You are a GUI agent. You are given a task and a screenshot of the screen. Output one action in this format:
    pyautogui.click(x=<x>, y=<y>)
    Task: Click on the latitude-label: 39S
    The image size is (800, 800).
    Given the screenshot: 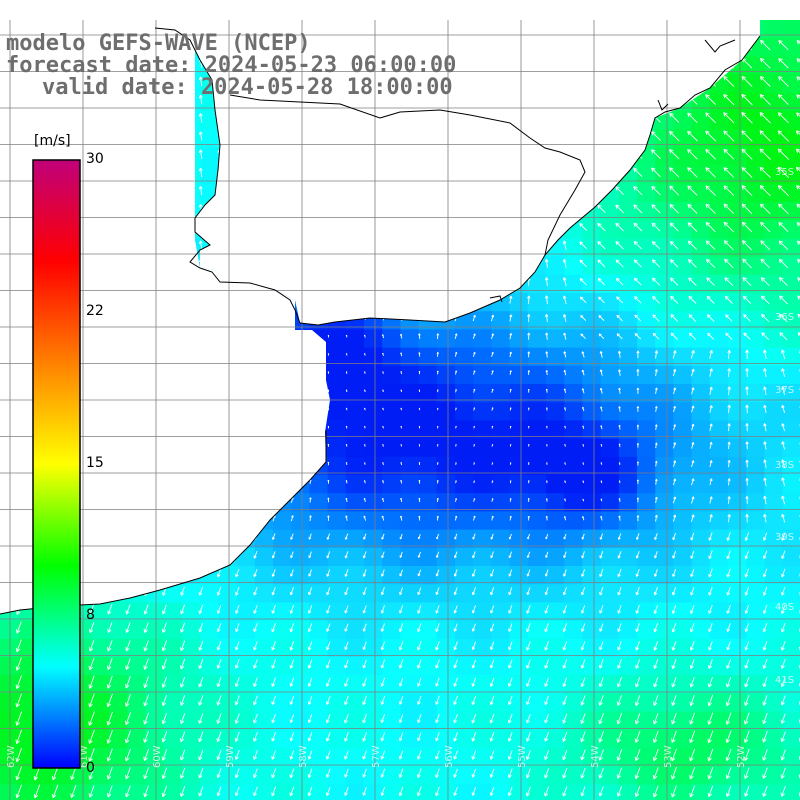 What is the action you would take?
    pyautogui.click(x=784, y=537)
    